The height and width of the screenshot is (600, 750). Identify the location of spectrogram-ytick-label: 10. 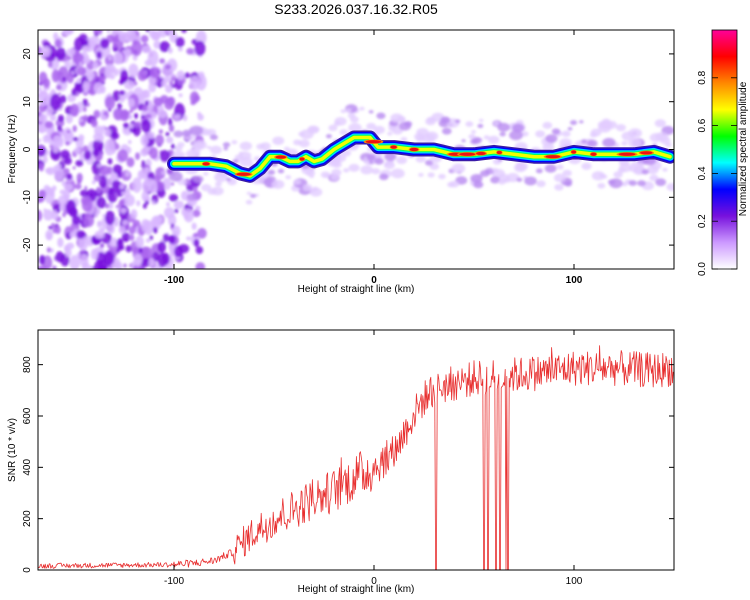
(27, 102).